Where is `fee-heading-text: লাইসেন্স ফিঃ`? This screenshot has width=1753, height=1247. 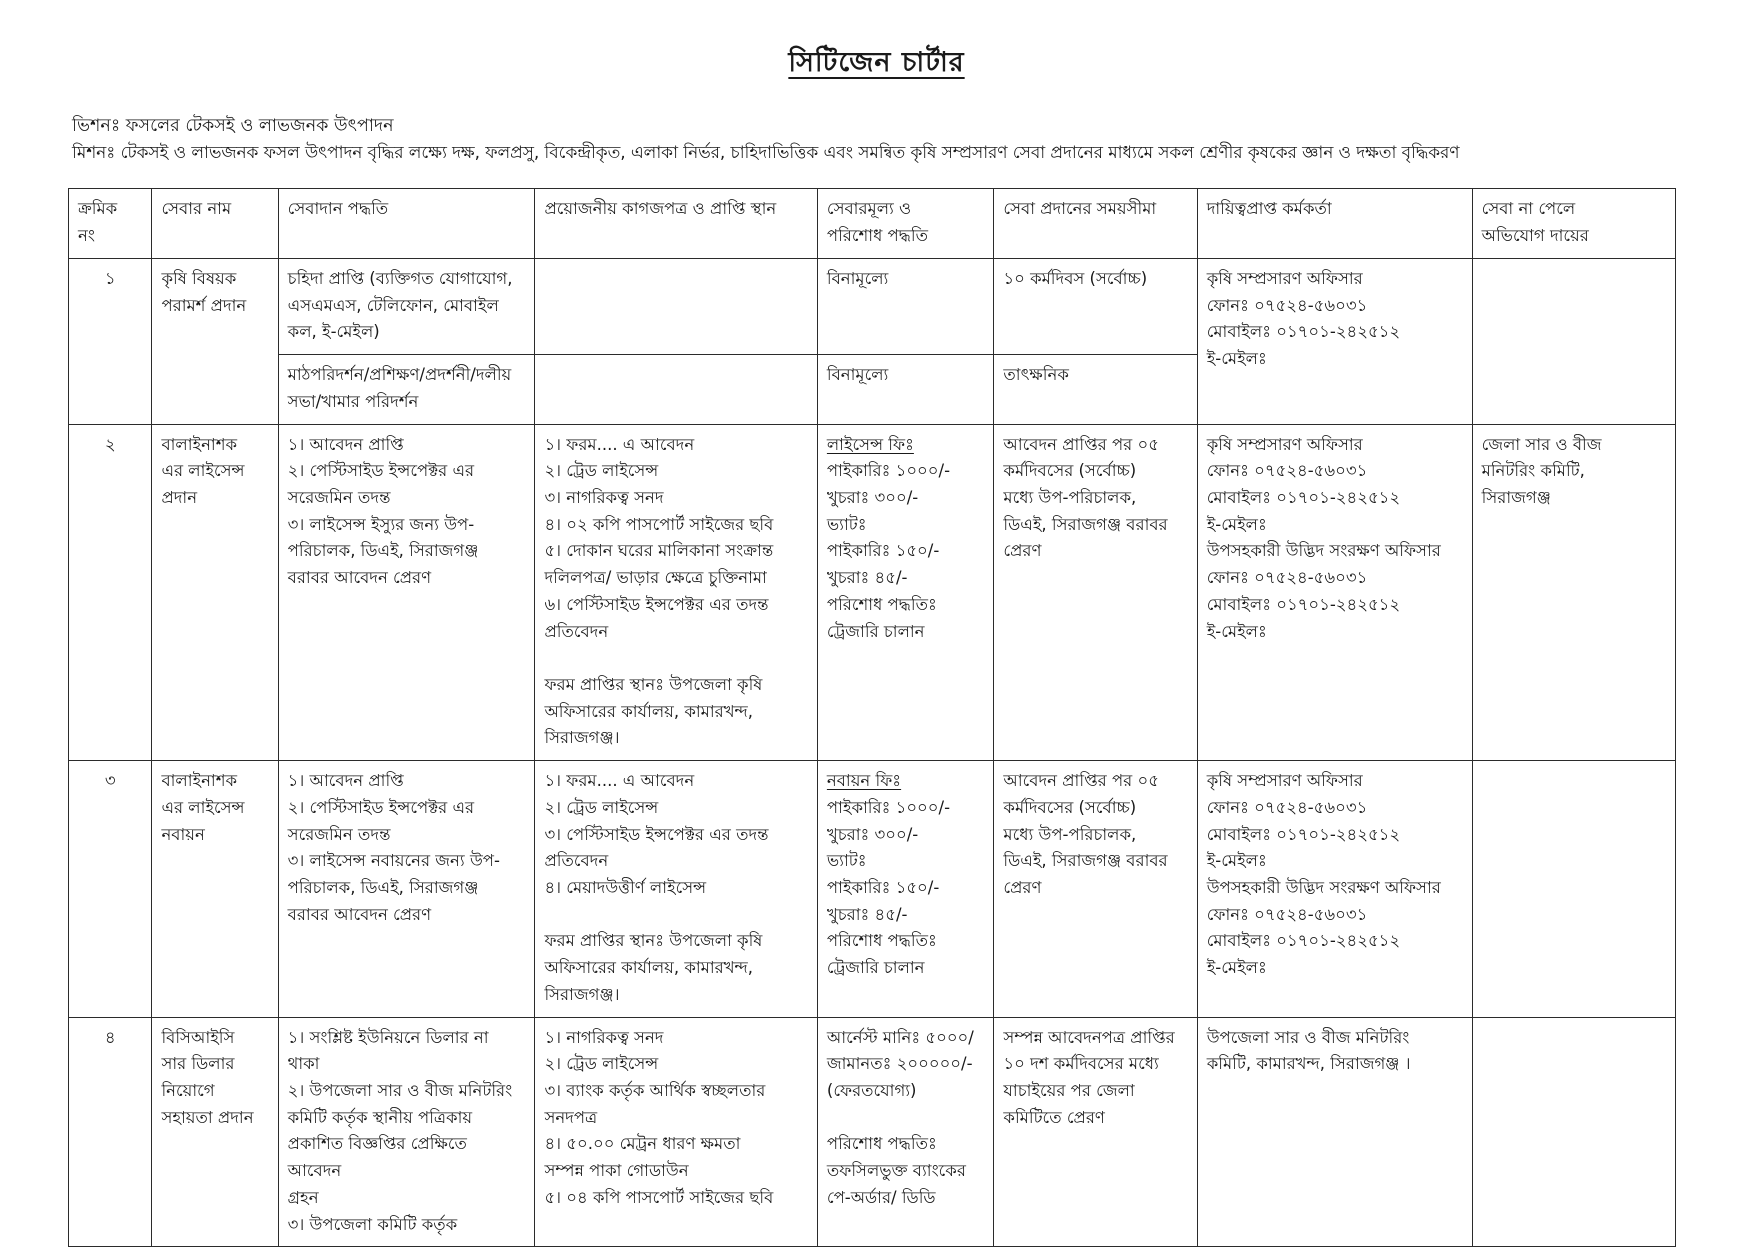 fee-heading-text: লাইসেন্স ফিঃ is located at coordinates (870, 444).